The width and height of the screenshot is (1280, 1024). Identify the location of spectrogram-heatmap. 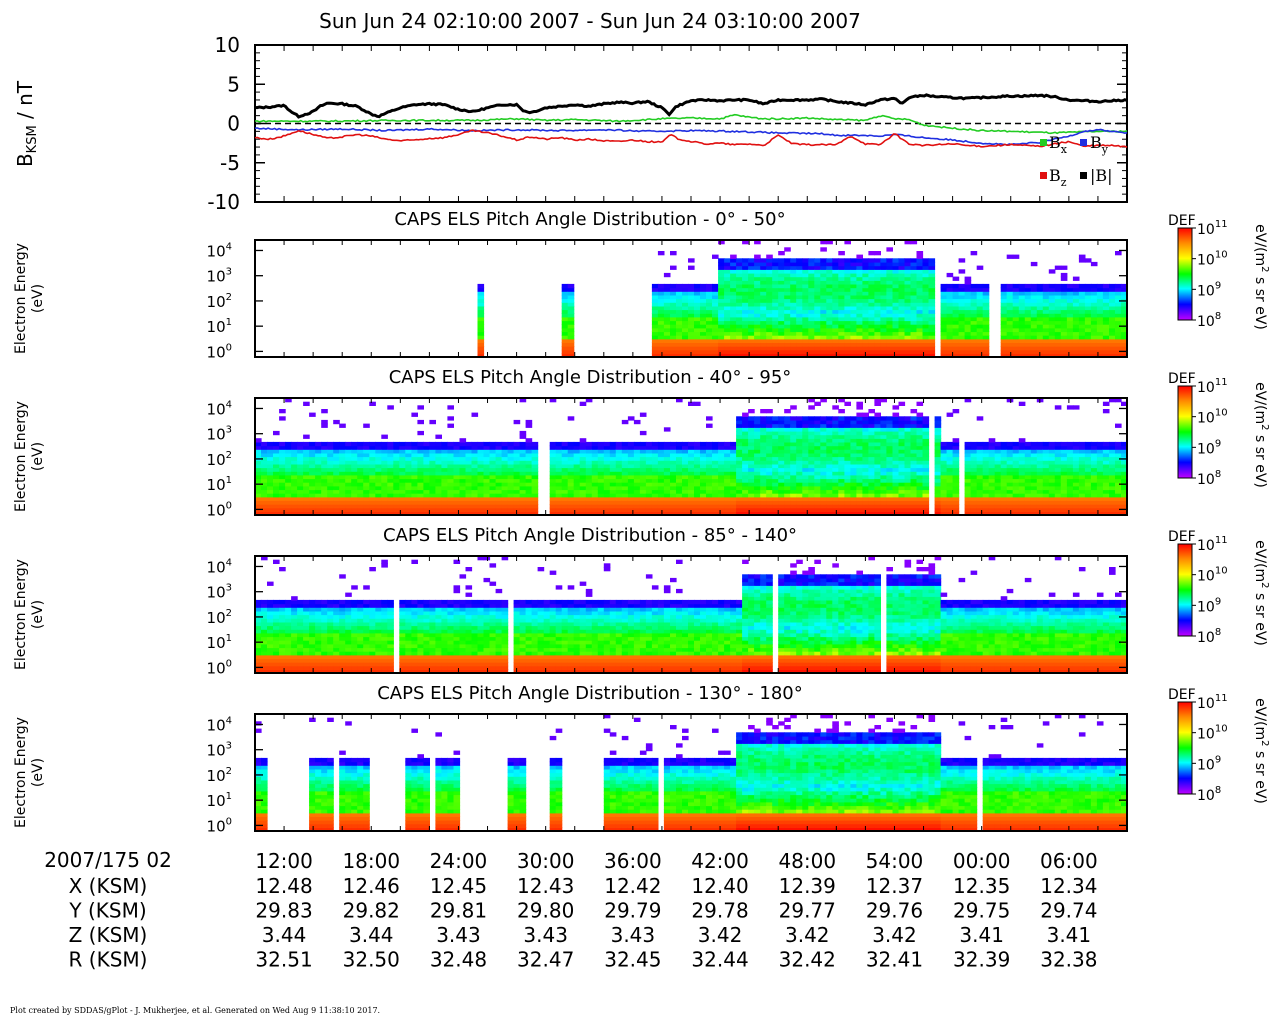
(691, 457).